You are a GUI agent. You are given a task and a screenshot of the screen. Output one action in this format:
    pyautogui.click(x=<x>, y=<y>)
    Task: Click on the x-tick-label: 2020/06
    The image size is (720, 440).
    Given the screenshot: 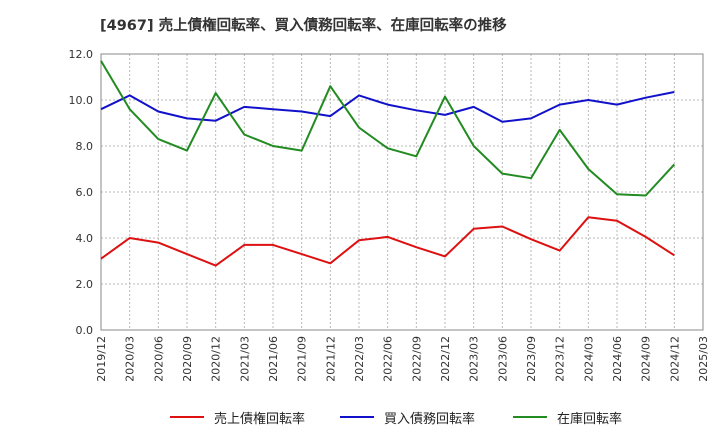 What is the action you would take?
    pyautogui.click(x=158, y=359)
    